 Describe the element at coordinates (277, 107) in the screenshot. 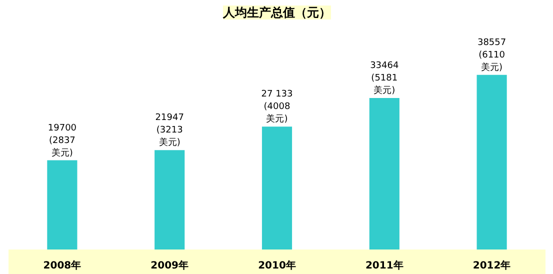

I see `data-label: 27 133 (4008 美元)` at that location.